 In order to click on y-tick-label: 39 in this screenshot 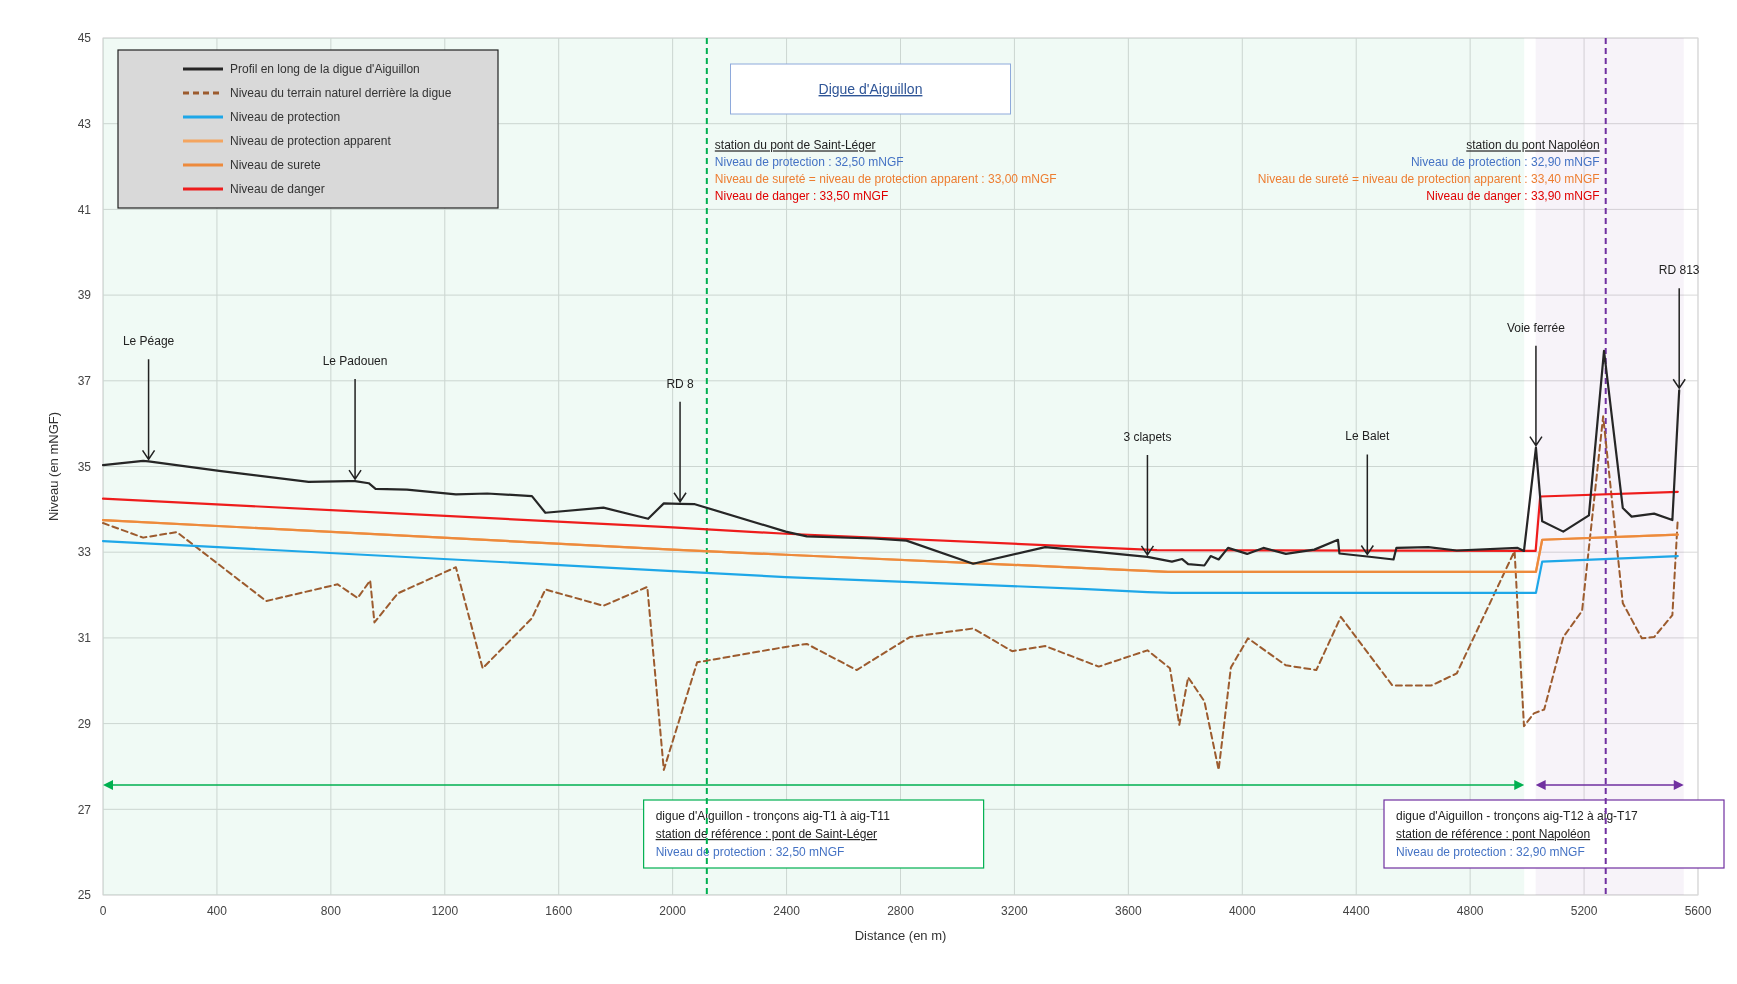, I will do `click(84, 295)`.